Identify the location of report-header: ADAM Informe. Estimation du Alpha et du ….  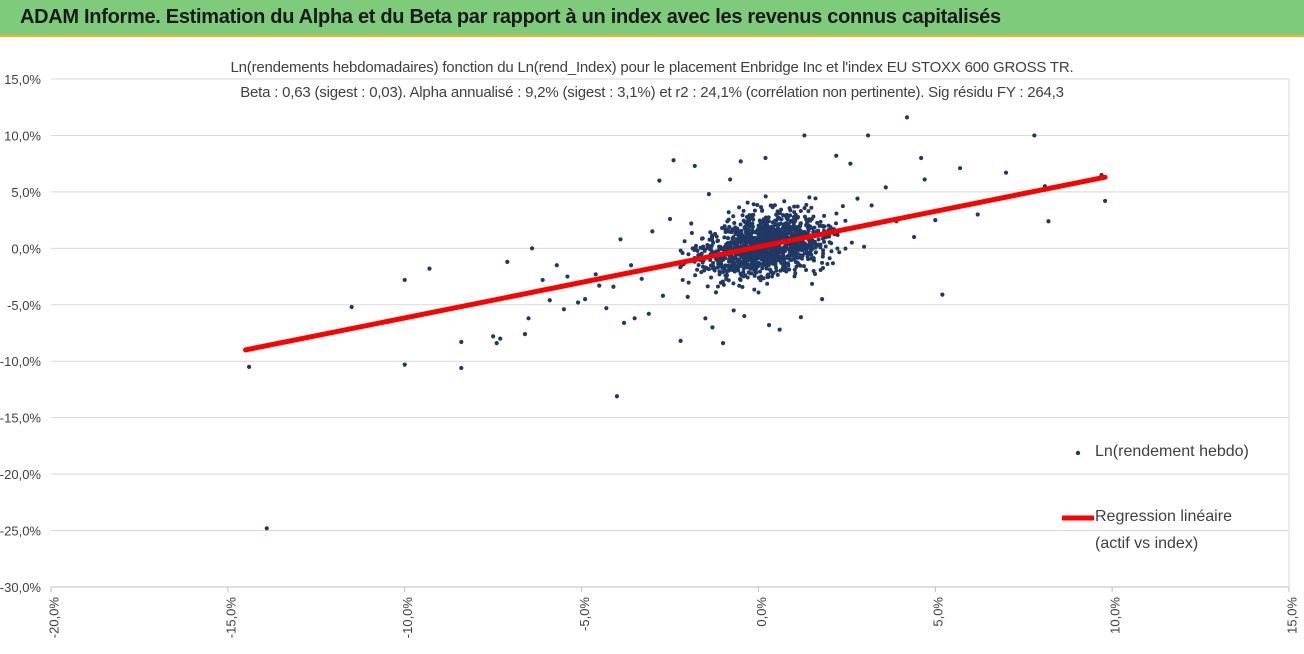
(652, 18).